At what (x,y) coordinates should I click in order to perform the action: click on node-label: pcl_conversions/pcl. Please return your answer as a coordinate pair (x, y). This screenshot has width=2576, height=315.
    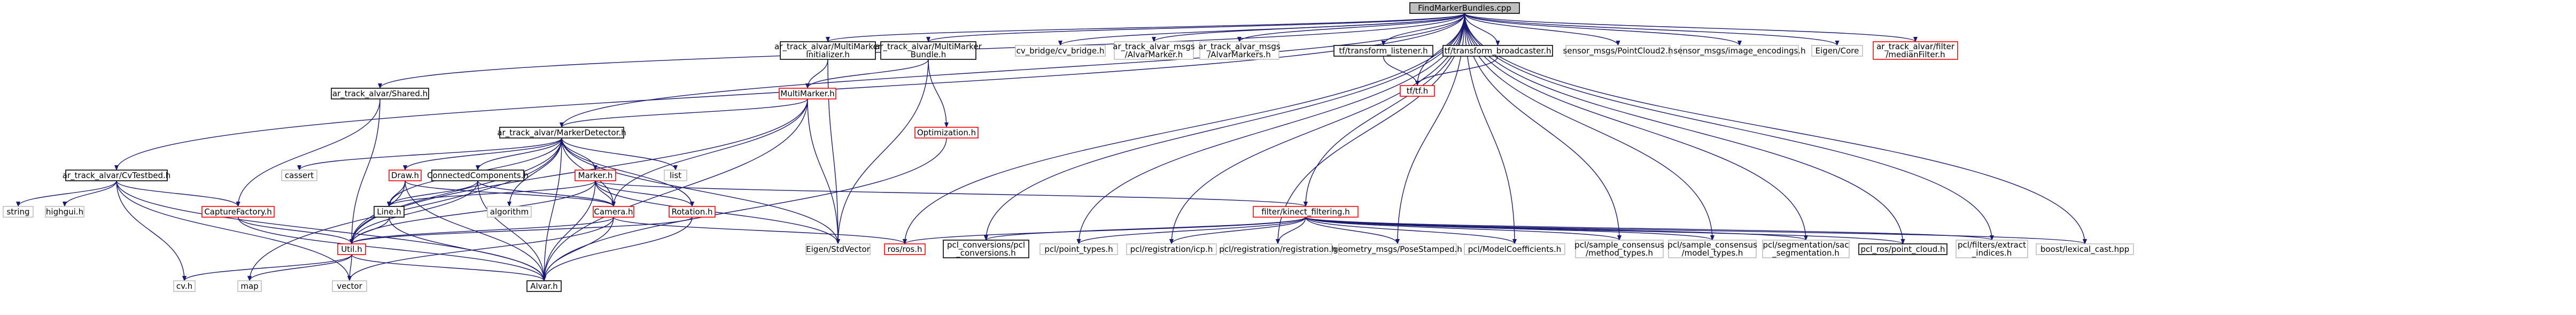
    Looking at the image, I should click on (986, 245).